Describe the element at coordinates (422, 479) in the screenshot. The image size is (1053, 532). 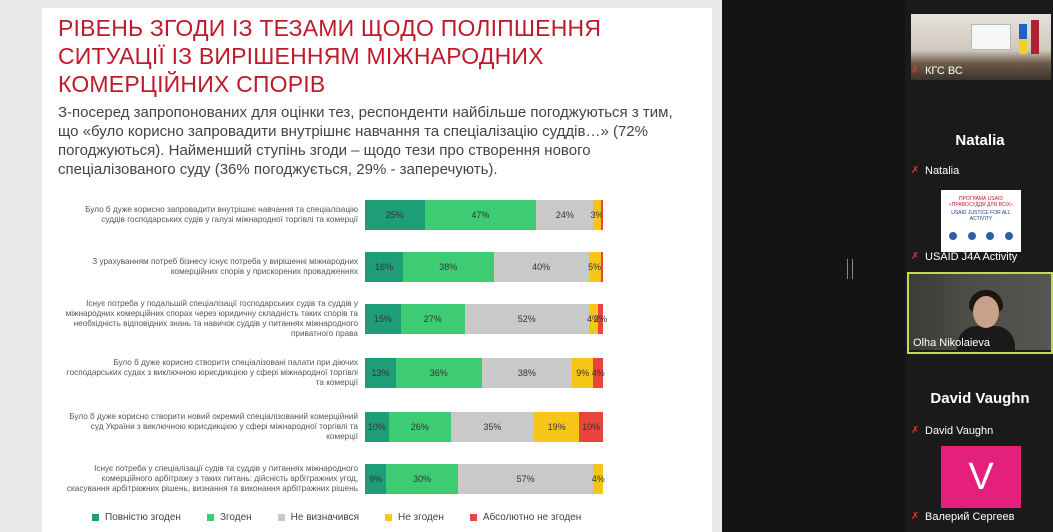
I see `bar-segment: 30%` at that location.